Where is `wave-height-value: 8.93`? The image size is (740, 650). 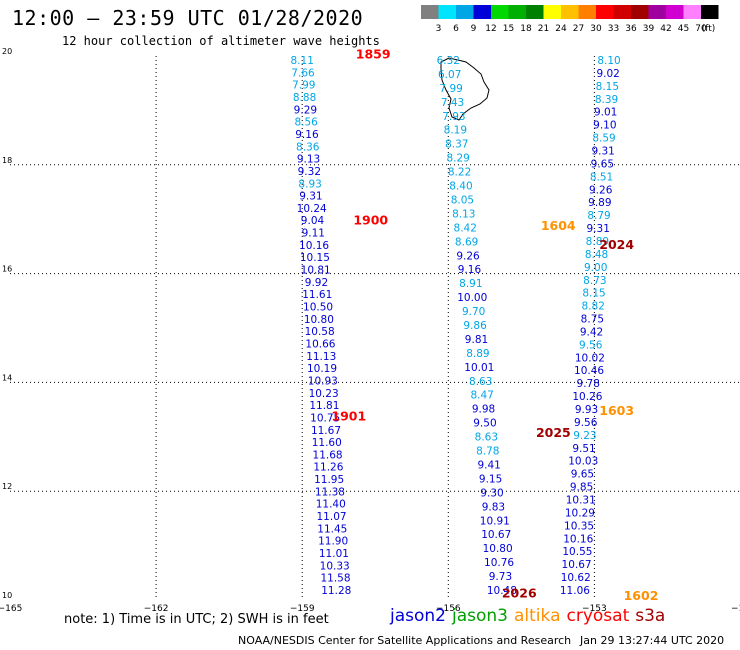
wave-height-value: 8.93 is located at coordinates (309, 184).